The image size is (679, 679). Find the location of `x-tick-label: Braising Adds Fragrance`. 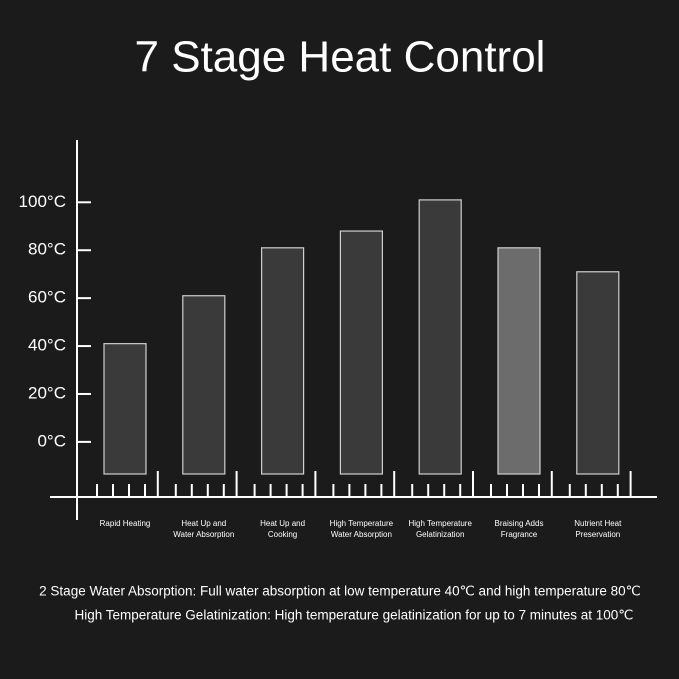

x-tick-label: Braising Adds Fragrance is located at coordinates (519, 529).